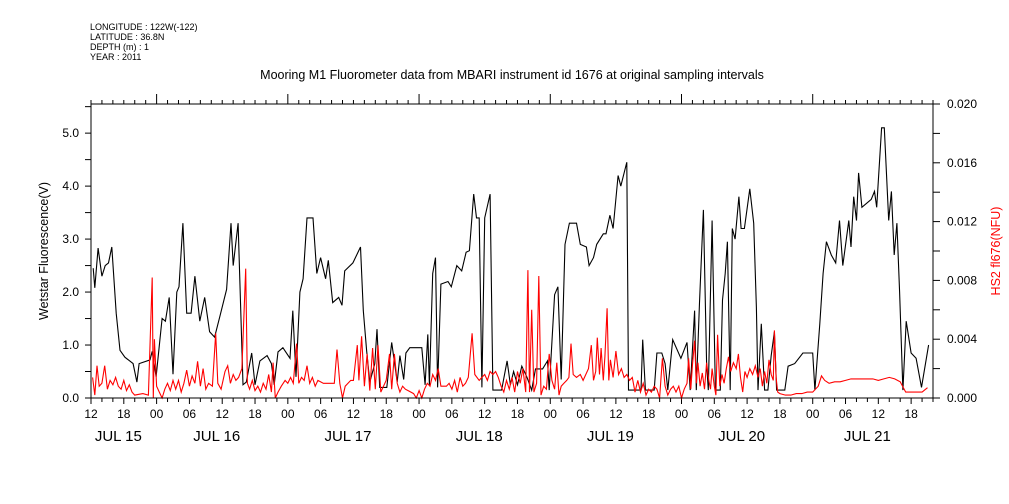 Image resolution: width=1009 pixels, height=504 pixels. Describe the element at coordinates (216, 436) in the screenshot. I see `day-label: JUL 16` at that location.